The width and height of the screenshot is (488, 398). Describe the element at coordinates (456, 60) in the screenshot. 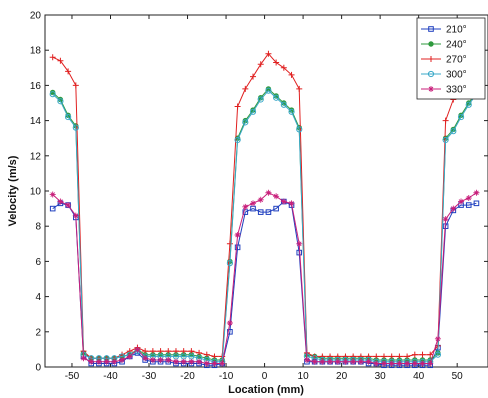

I see `legend-label: 270°` at that location.